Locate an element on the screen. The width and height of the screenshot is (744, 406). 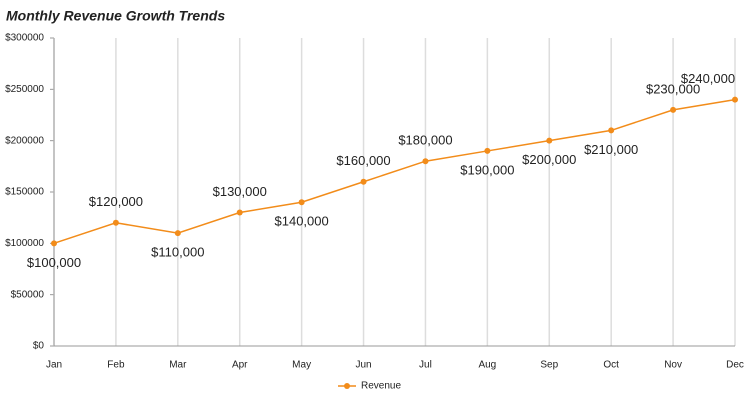
data-label: $140,000 is located at coordinates (302, 221).